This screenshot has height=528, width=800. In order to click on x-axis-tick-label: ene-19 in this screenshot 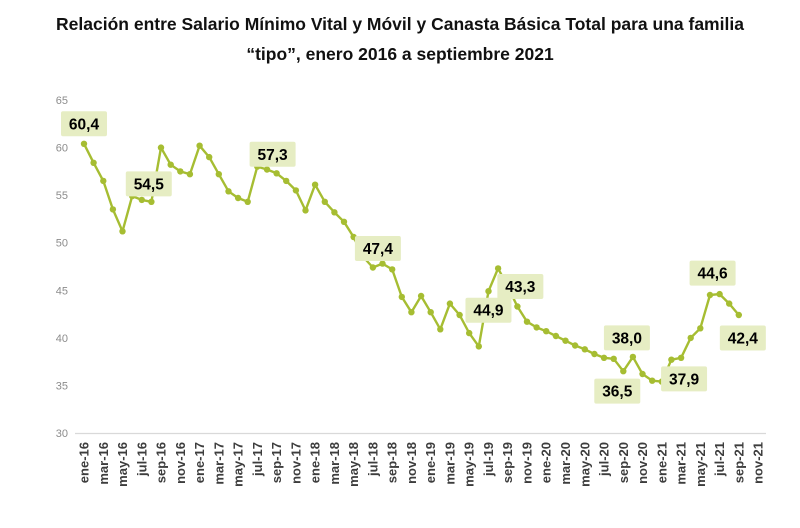, I will do `click(430, 462)`.